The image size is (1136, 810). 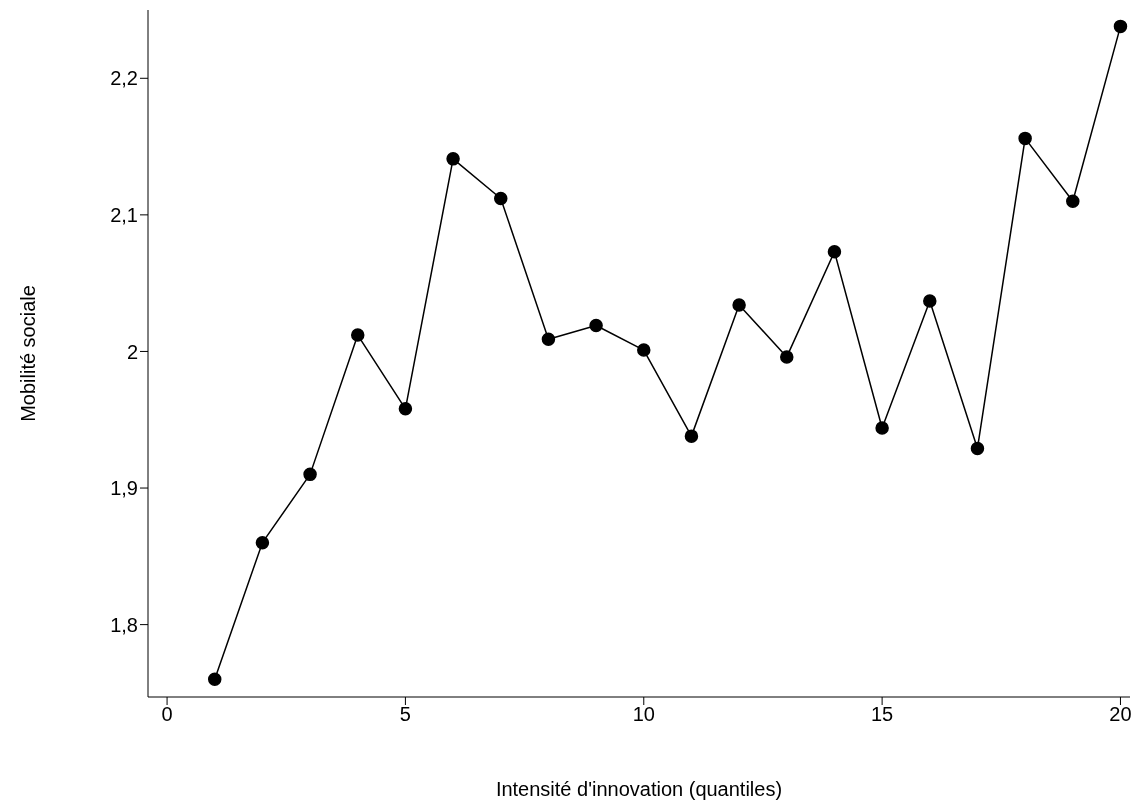 I want to click on x-tick-label: 15, so click(x=882, y=714).